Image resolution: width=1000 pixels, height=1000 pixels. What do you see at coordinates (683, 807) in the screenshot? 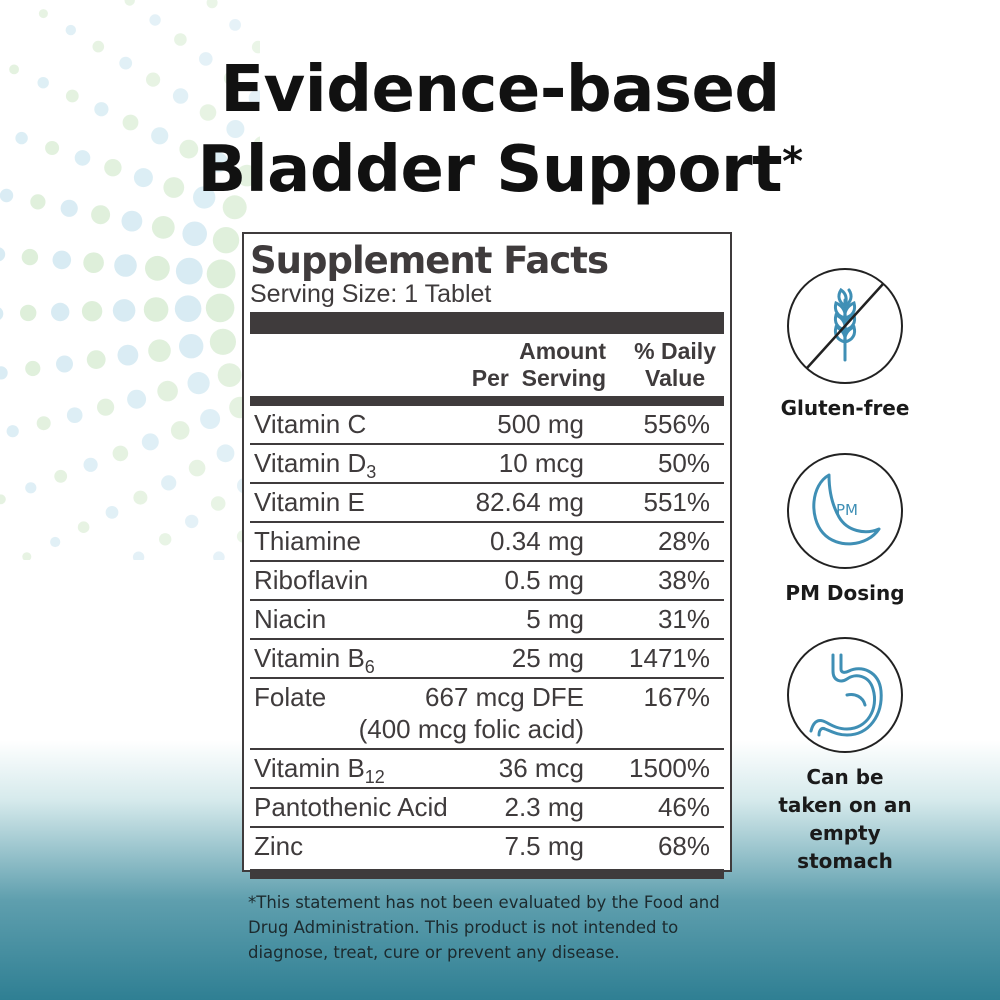
I see `nutrient-daily-value: 46%` at bounding box center [683, 807].